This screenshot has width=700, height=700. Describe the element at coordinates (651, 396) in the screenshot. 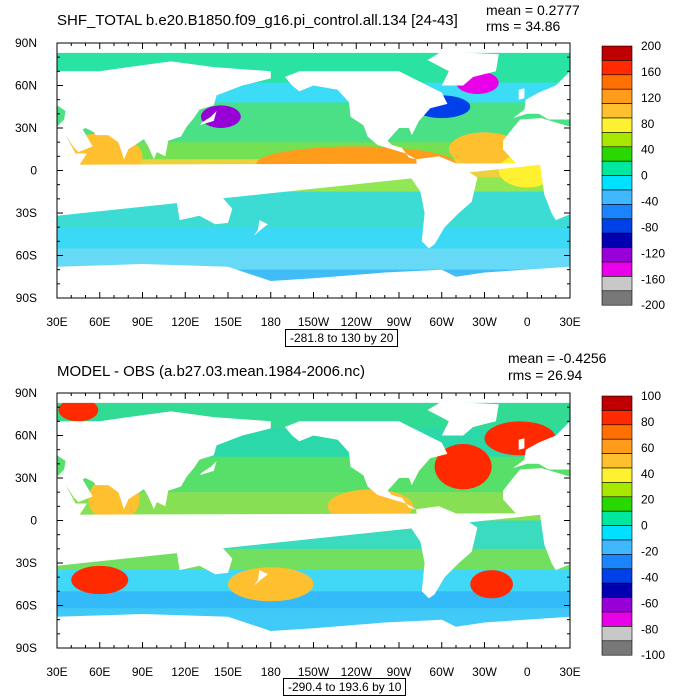

I see `colorbar-label: 100` at that location.